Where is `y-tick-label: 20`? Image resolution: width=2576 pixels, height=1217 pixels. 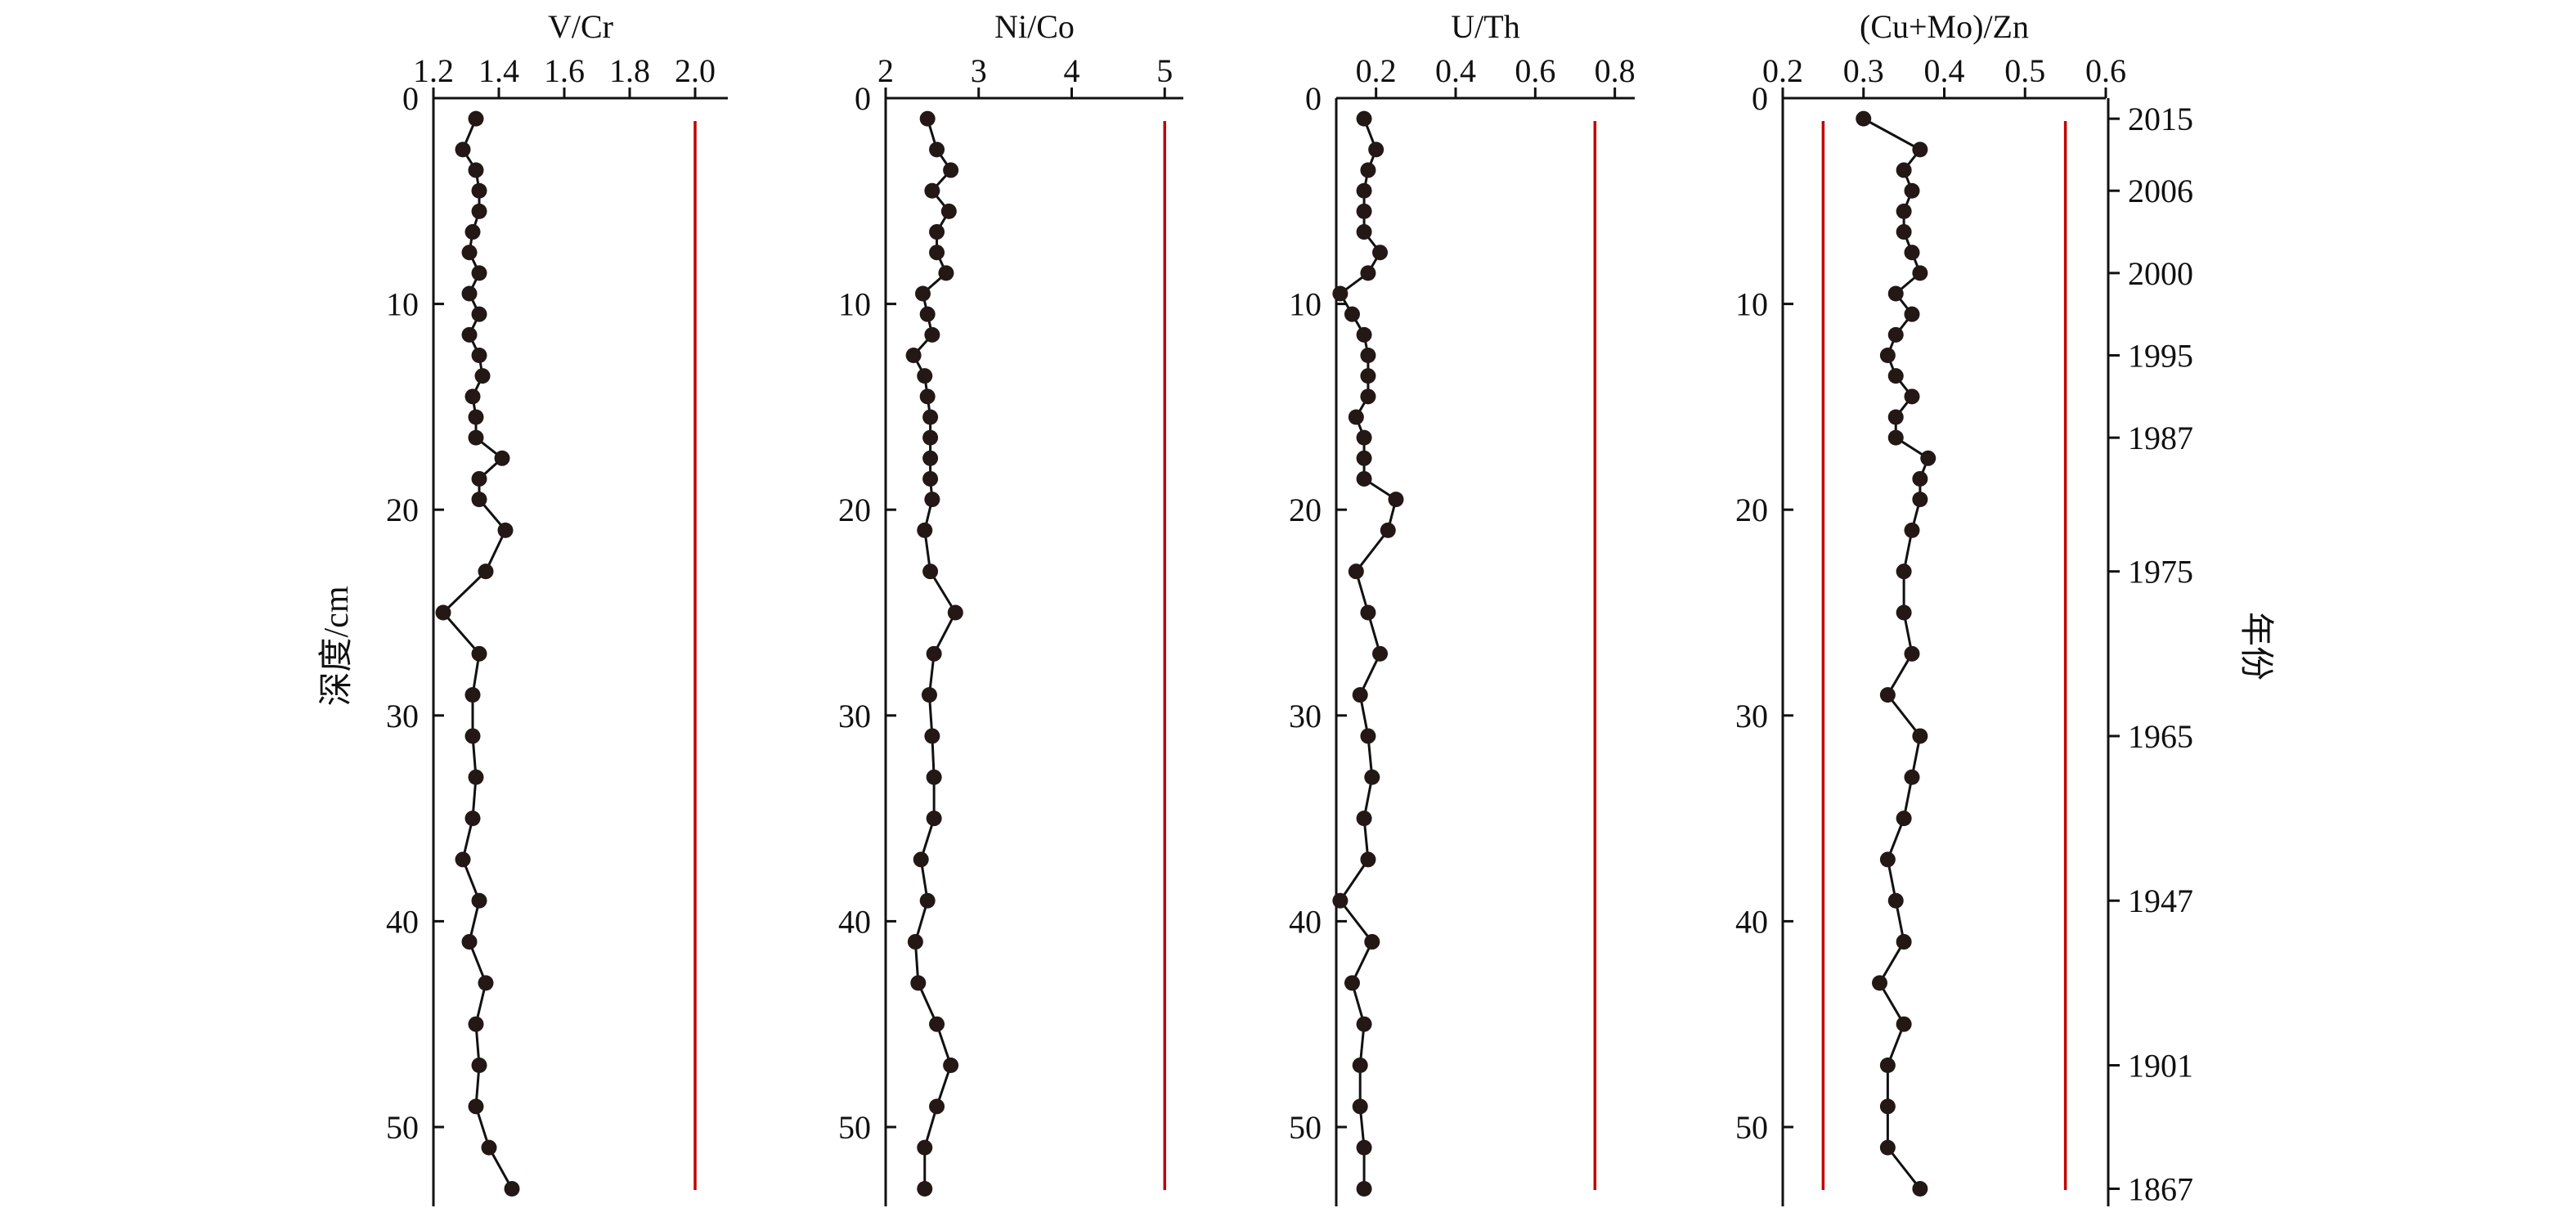
y-tick-label: 20 is located at coordinates (1305, 510).